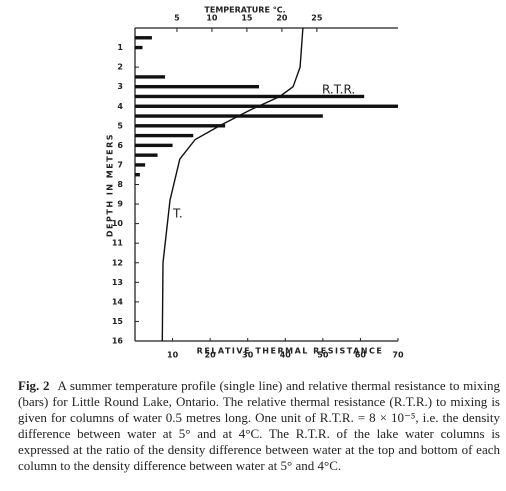 The width and height of the screenshot is (506, 491). I want to click on x-tick-label: 70, so click(398, 355).